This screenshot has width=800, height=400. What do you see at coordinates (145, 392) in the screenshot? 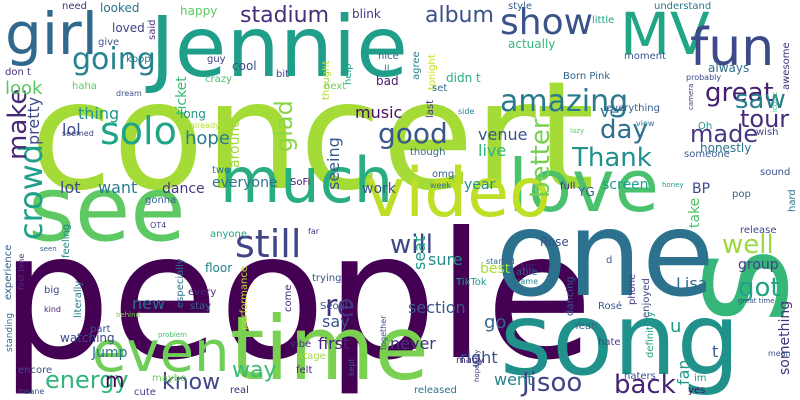
I see `cloud-word: cute` at bounding box center [145, 392].